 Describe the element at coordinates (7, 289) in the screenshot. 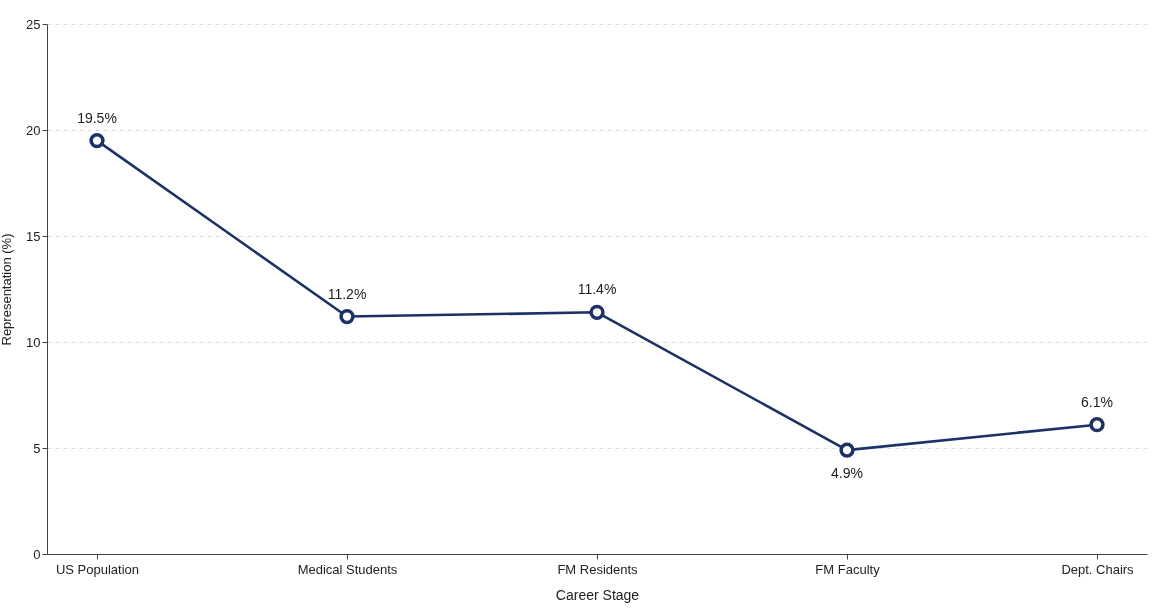

I see `y-axis-title: Representation (%)` at that location.